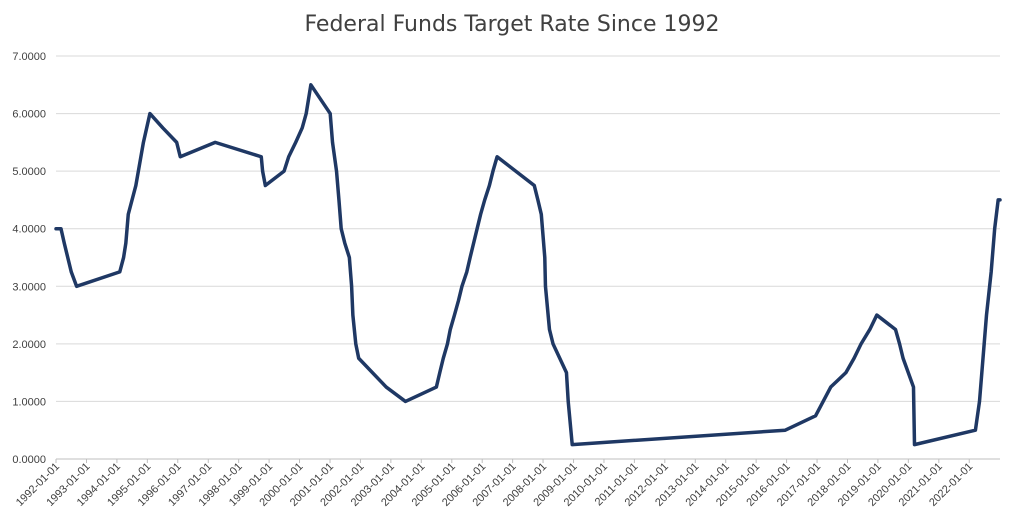 The image size is (1024, 526). I want to click on y-tick-label: 6.0000, so click(29, 115).